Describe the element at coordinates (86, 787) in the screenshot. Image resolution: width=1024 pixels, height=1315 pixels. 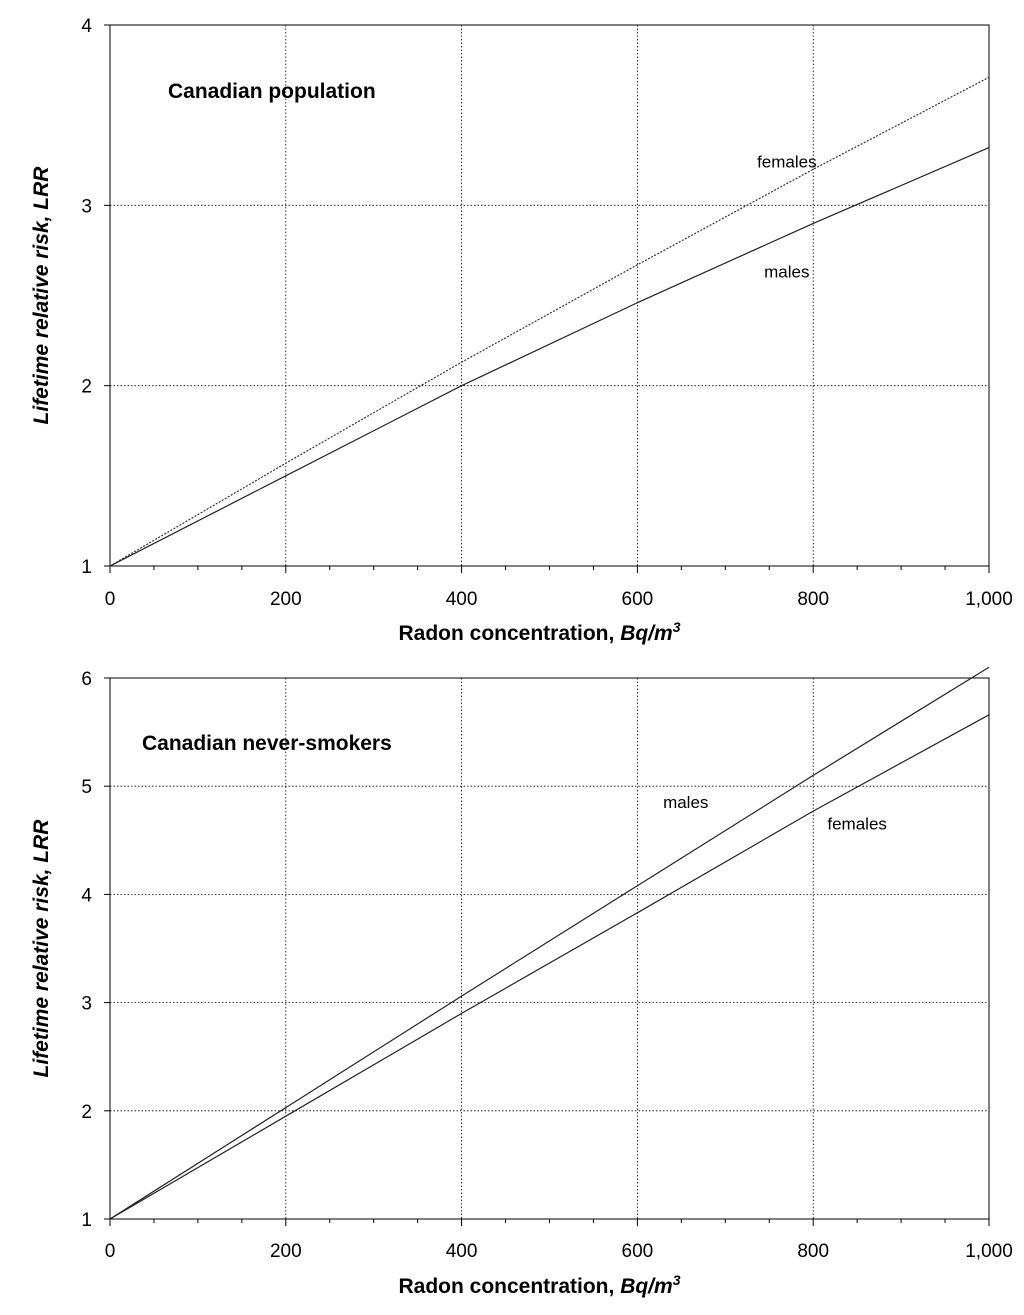
I see `y-tick-label: 5` at that location.